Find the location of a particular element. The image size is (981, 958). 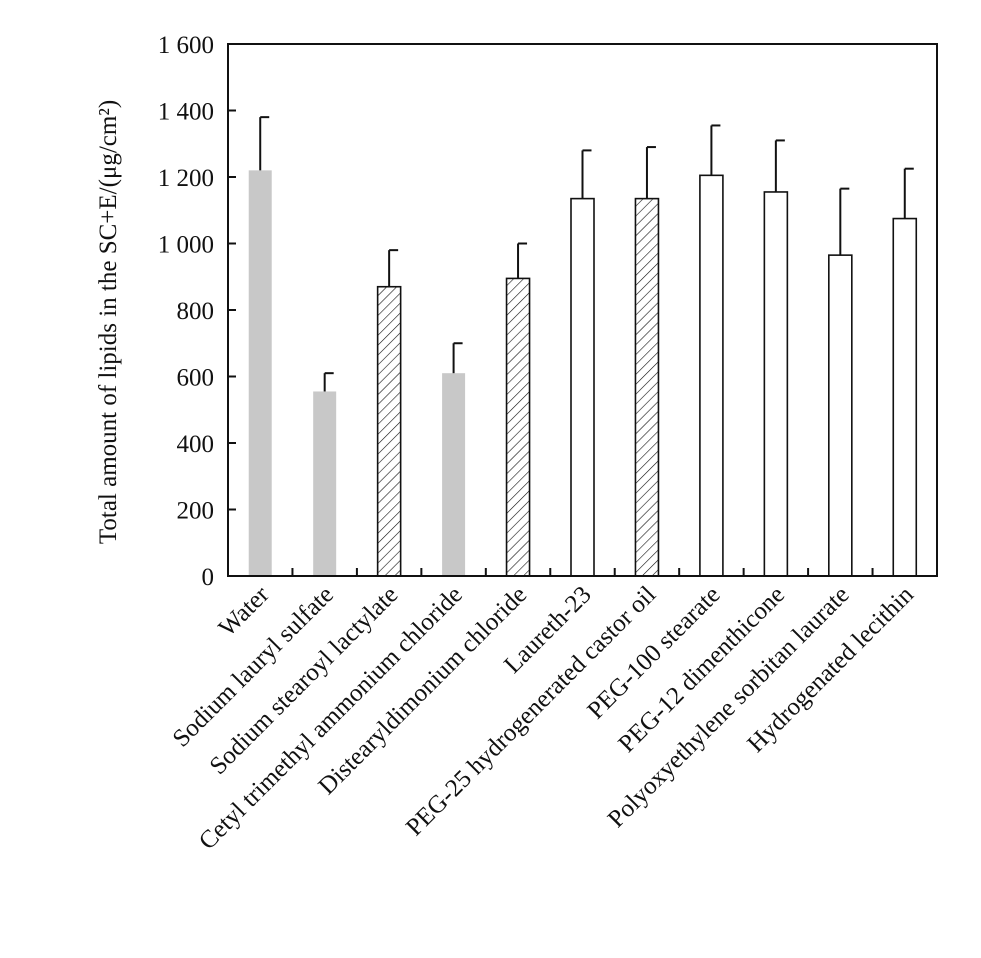

y-tick-label: 1 600 is located at coordinates (186, 45).